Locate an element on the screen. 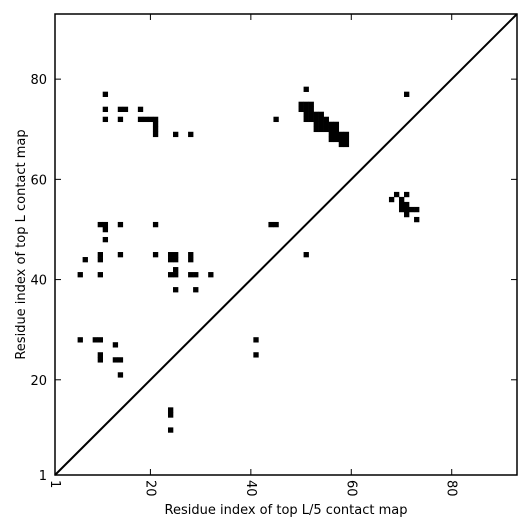  y-tick-label: 1 is located at coordinates (43, 476).